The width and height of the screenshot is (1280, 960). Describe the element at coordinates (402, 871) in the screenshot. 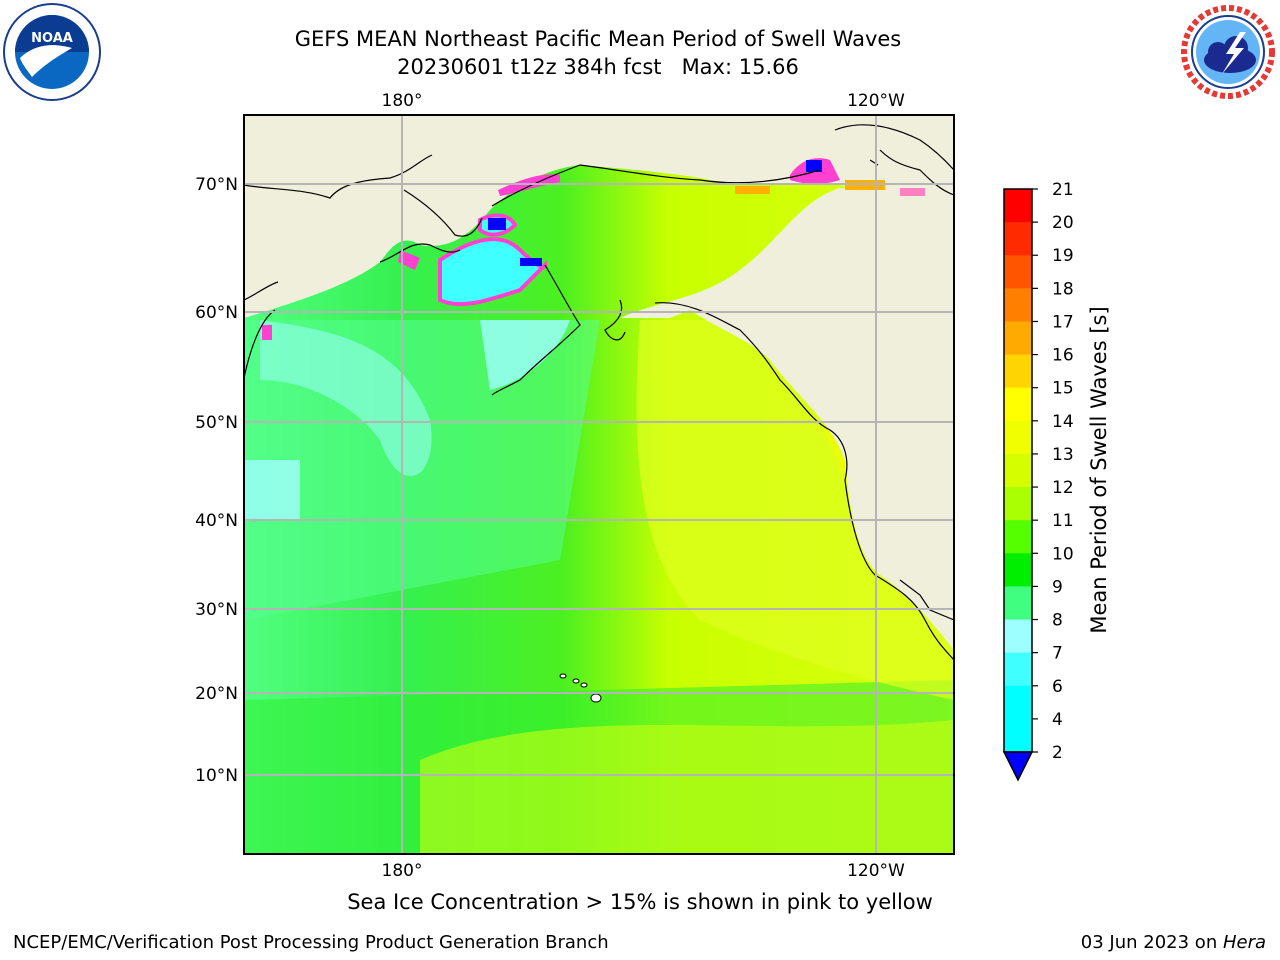

I see `lon-label-bottom-180: 180°` at that location.